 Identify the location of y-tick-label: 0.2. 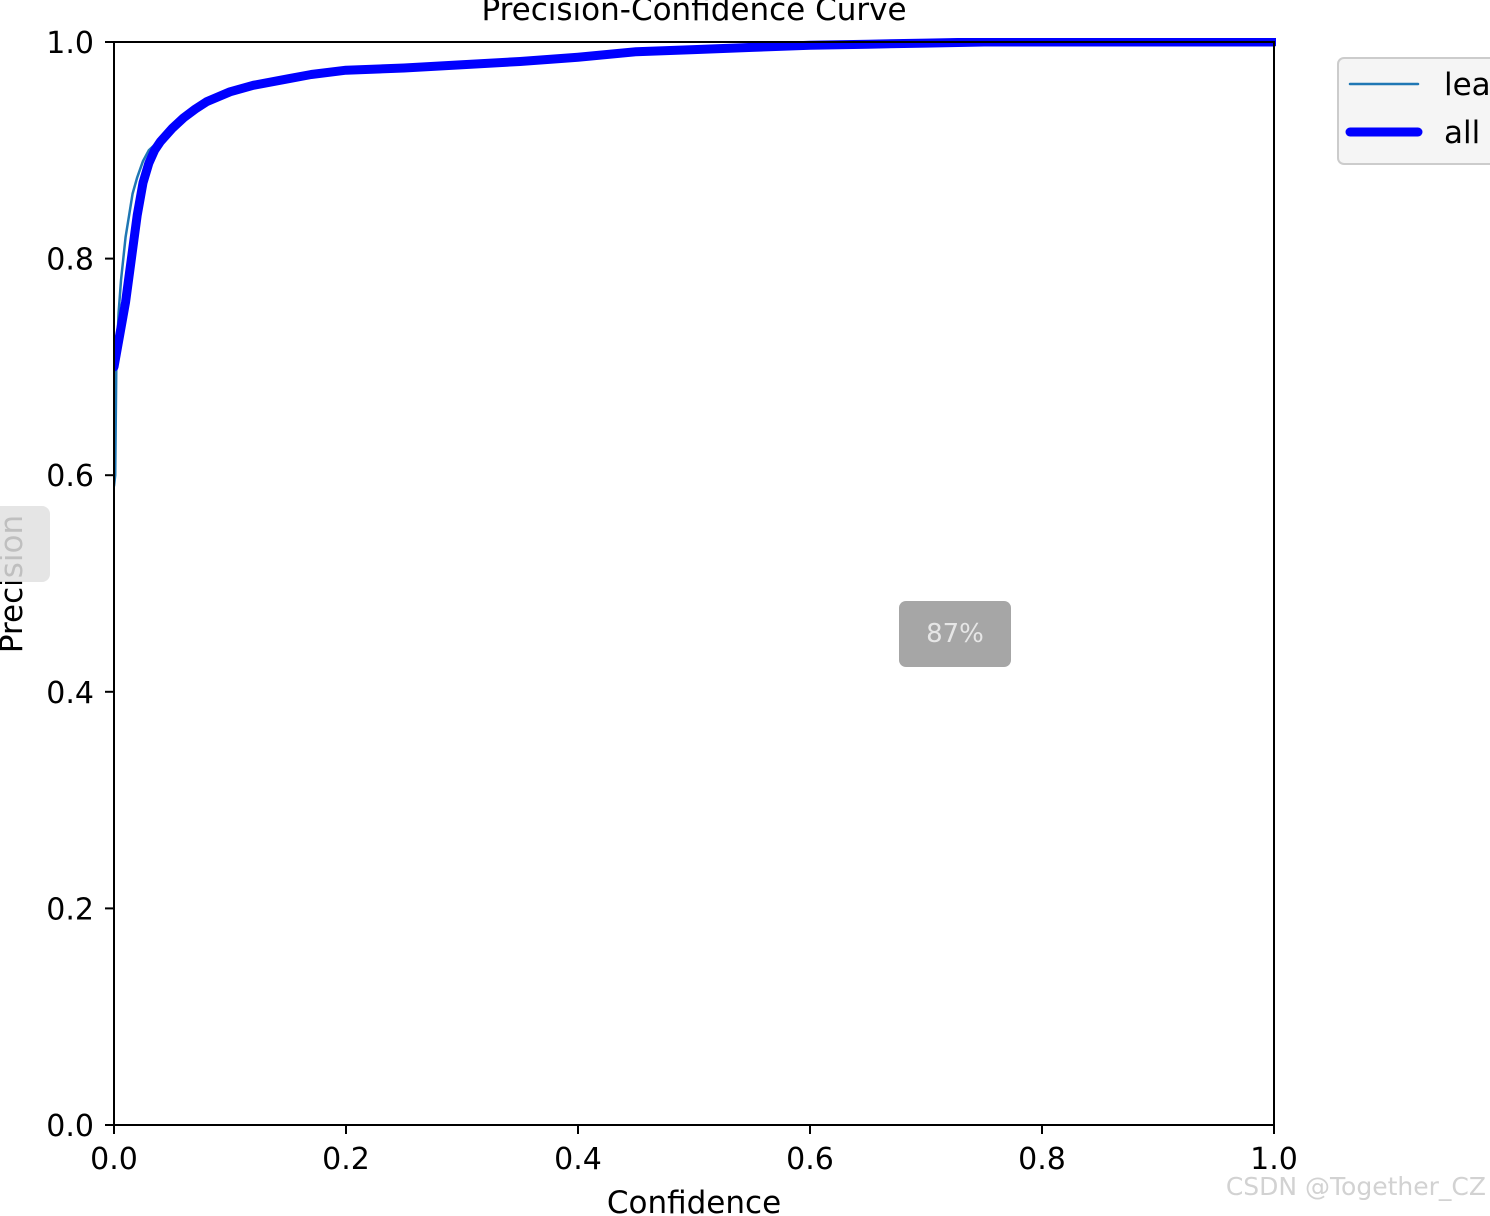
(70, 909).